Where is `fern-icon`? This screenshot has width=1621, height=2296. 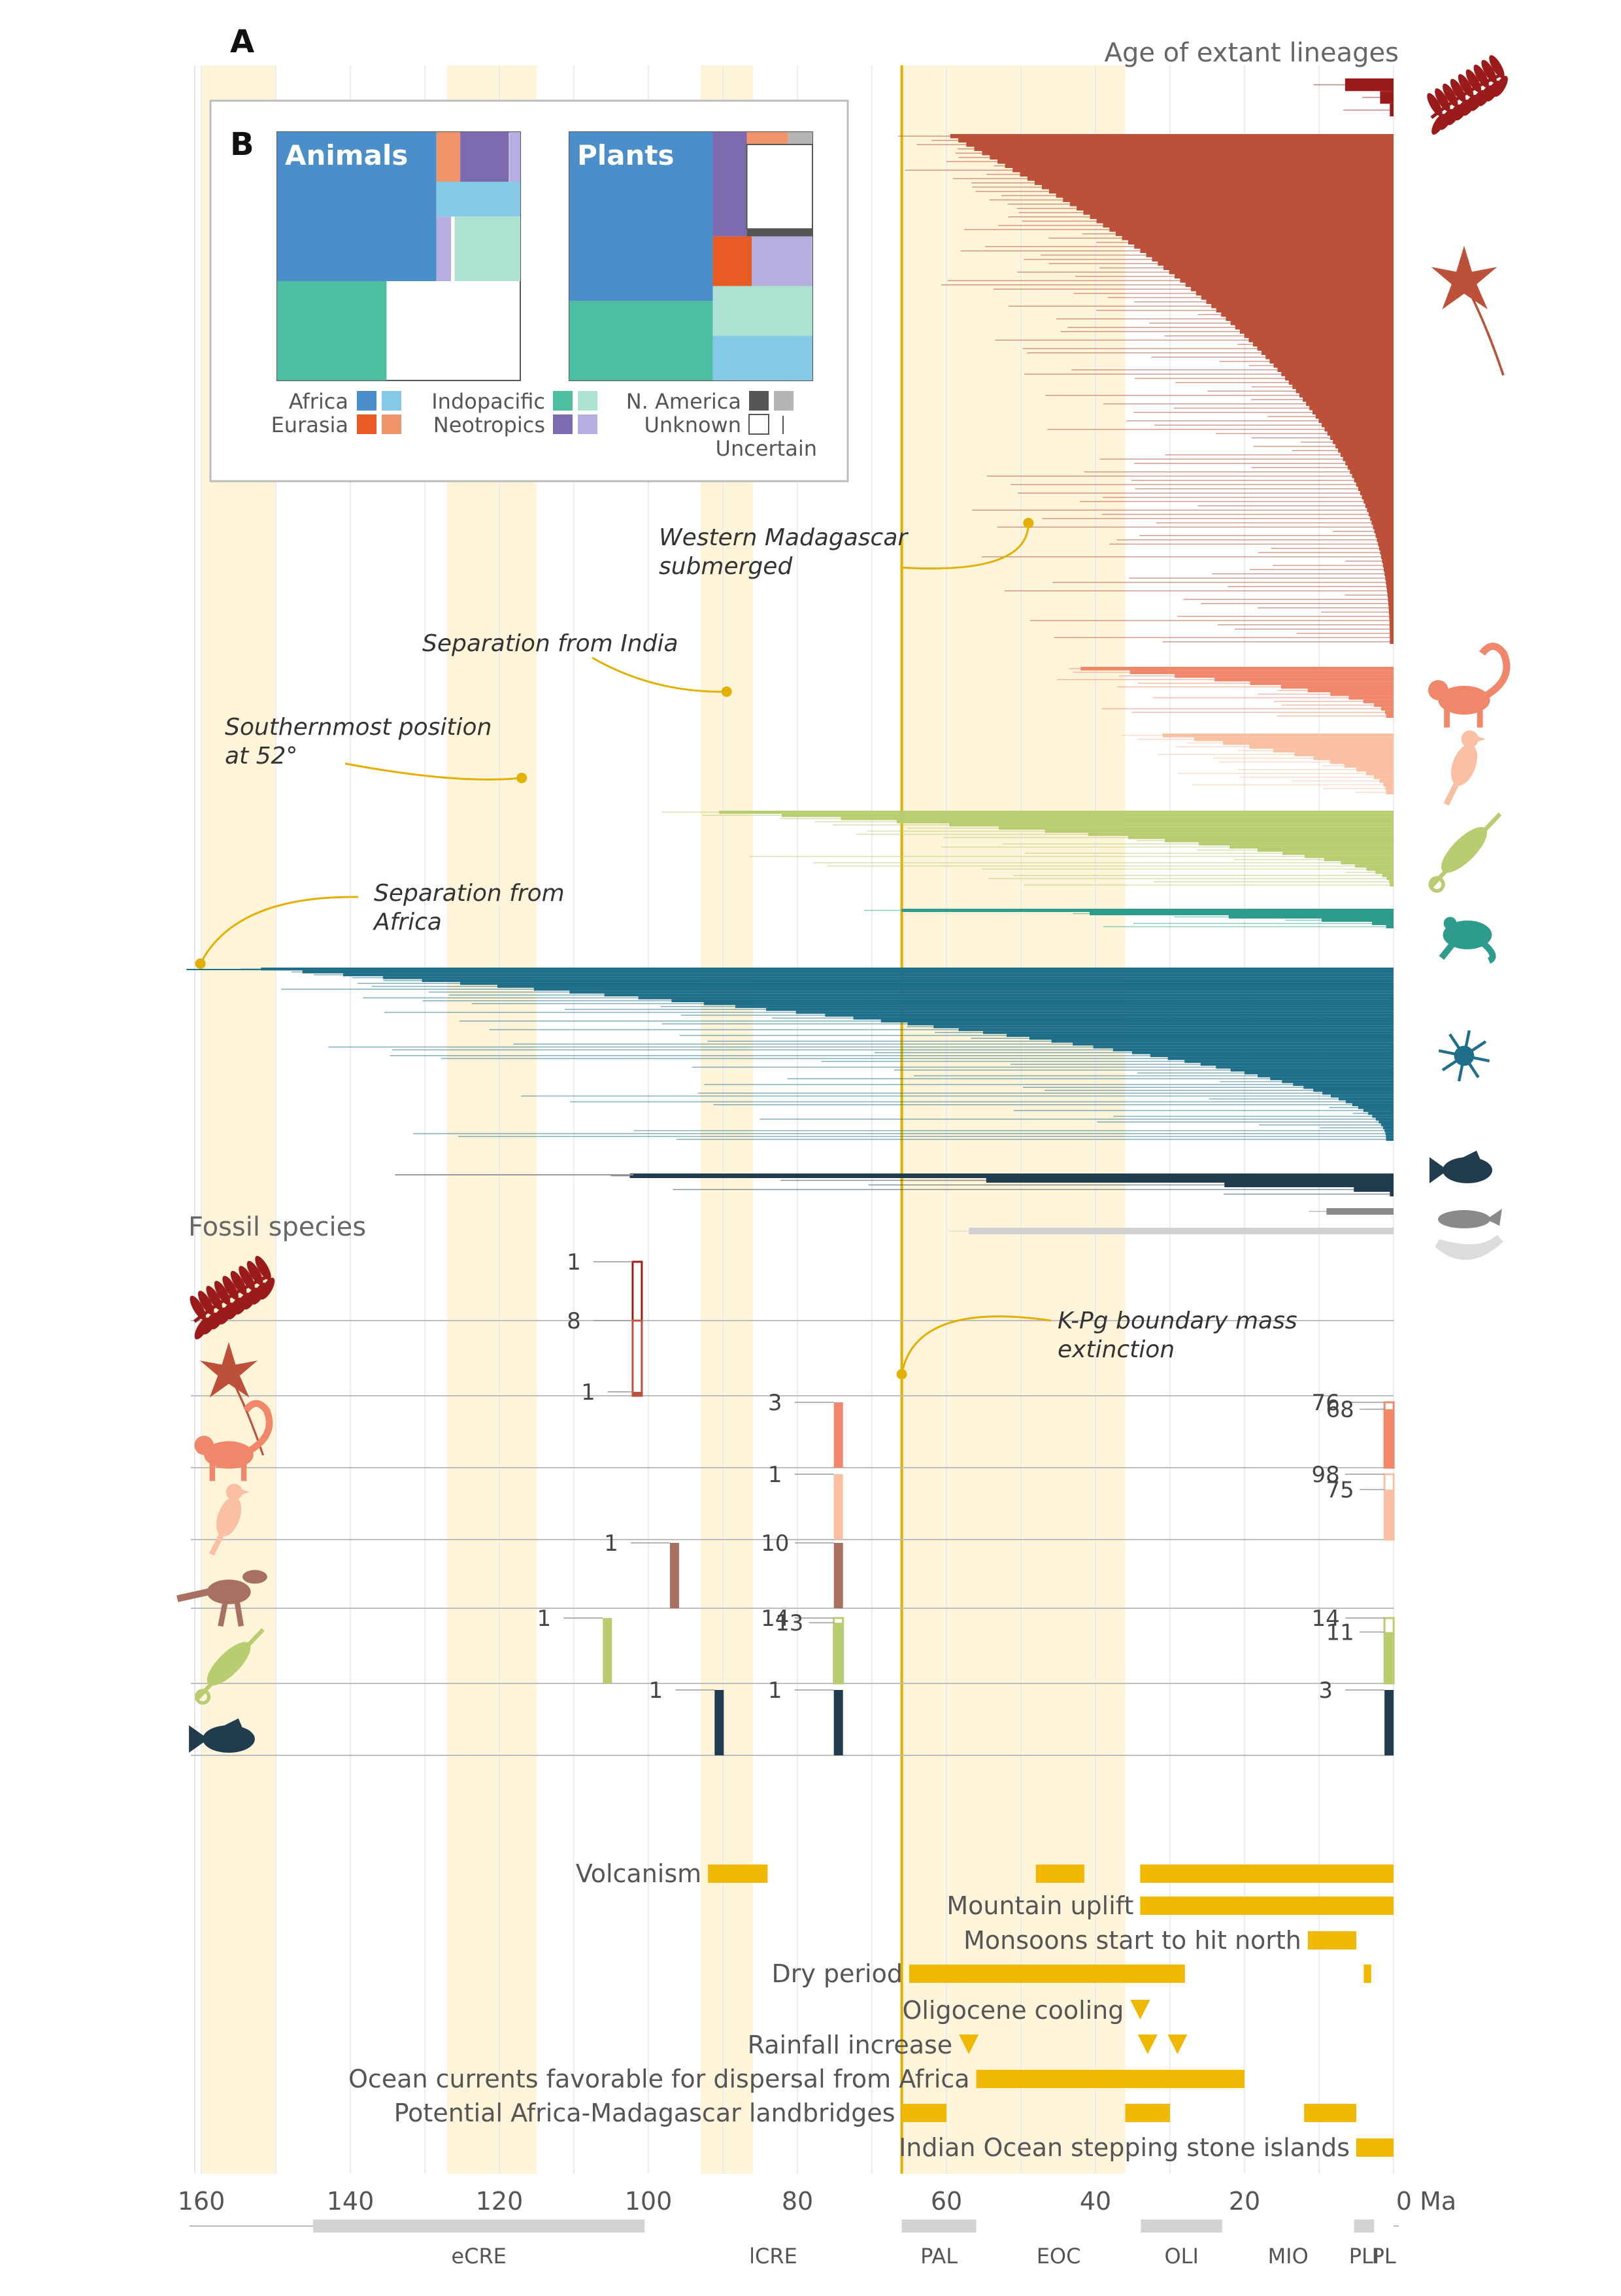
fern-icon is located at coordinates (233, 1298).